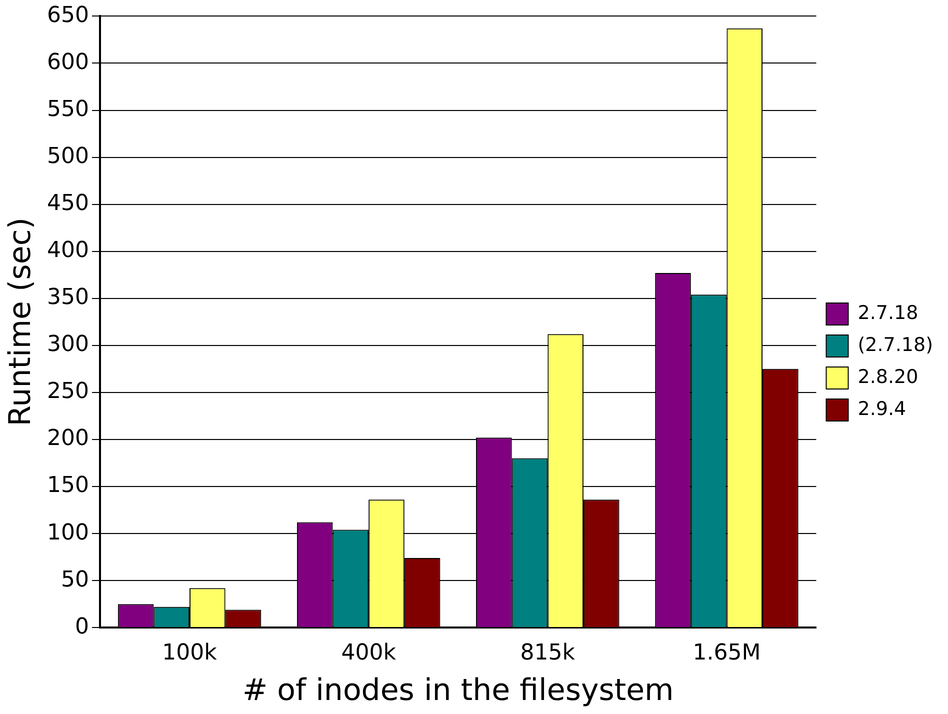 Image resolution: width=948 pixels, height=714 pixels. Describe the element at coordinates (67, 345) in the screenshot. I see `y-tick-label: 300` at that location.